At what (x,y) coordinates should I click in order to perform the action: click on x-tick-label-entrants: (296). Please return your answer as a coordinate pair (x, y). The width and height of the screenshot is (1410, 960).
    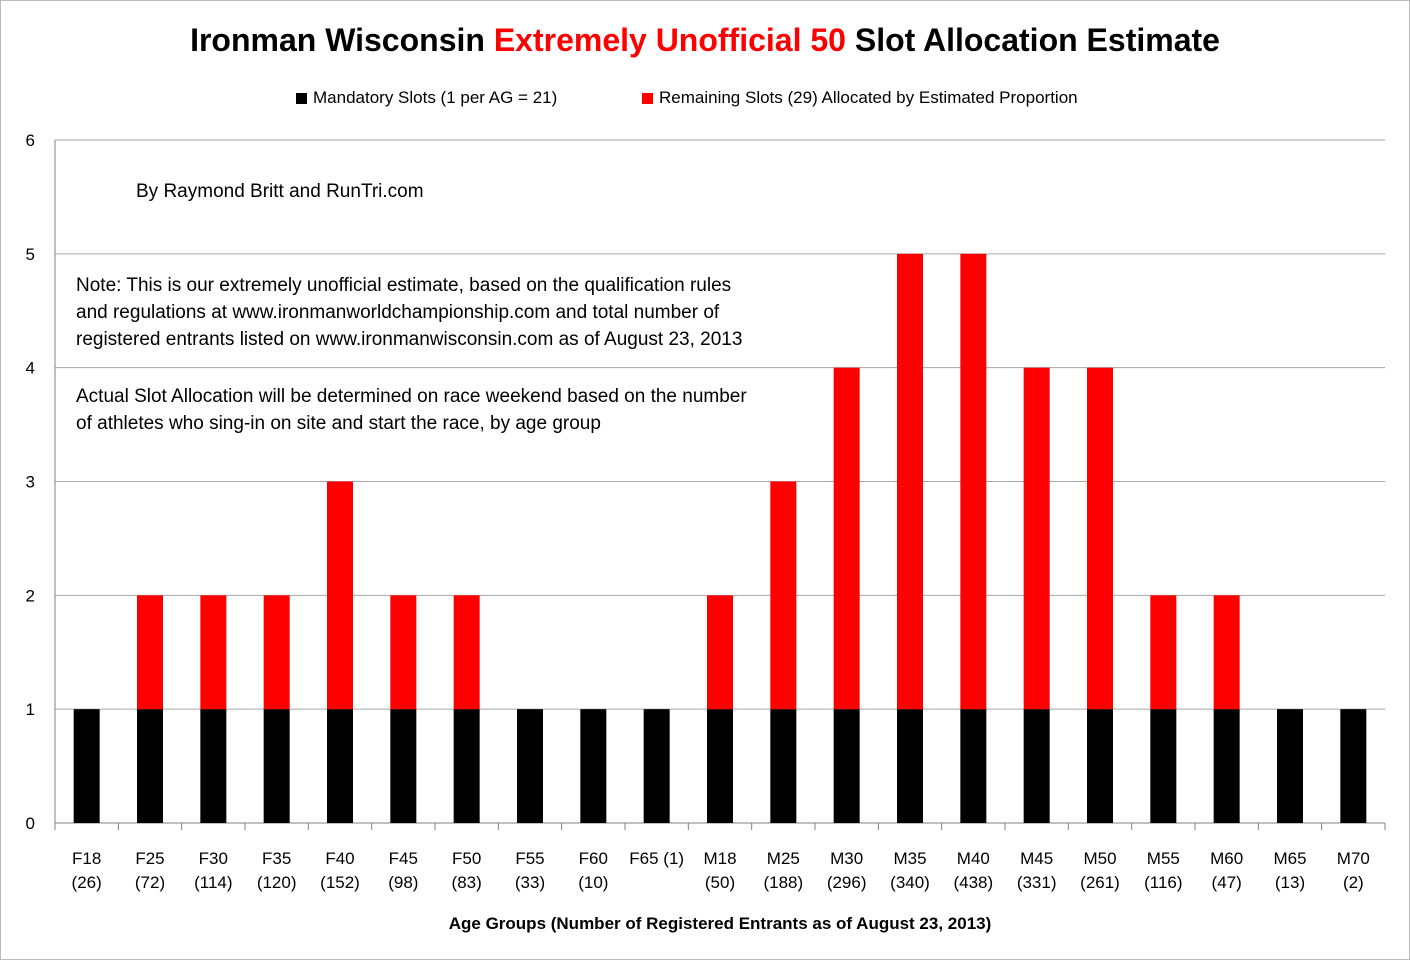
    Looking at the image, I should click on (847, 882).